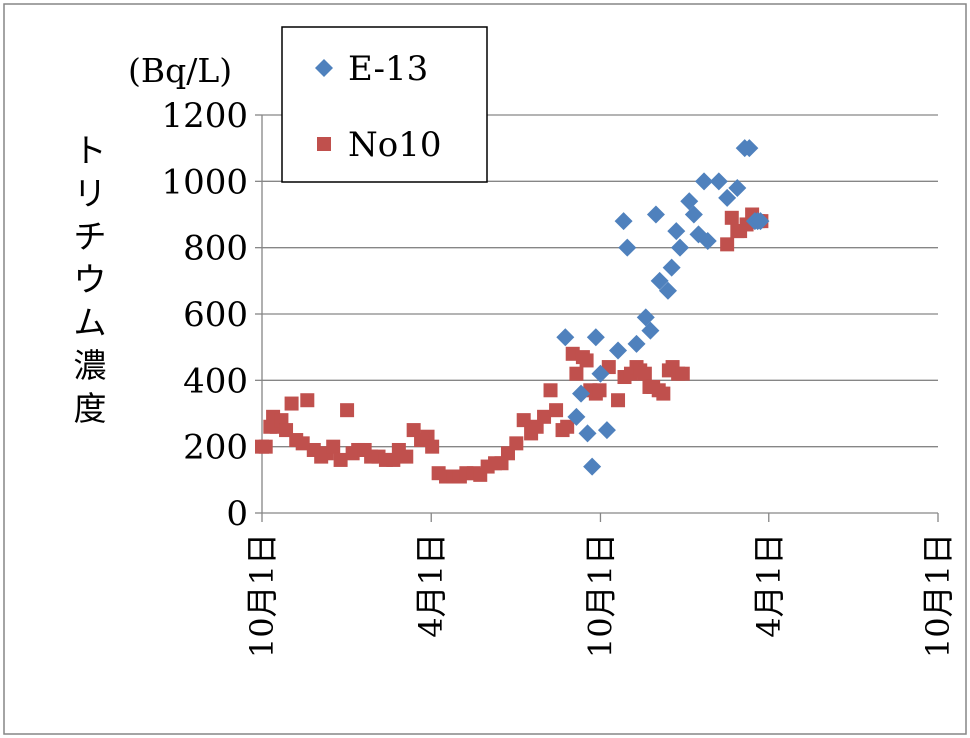 This screenshot has height=738, width=970. I want to click on legend-box, so click(384, 104).